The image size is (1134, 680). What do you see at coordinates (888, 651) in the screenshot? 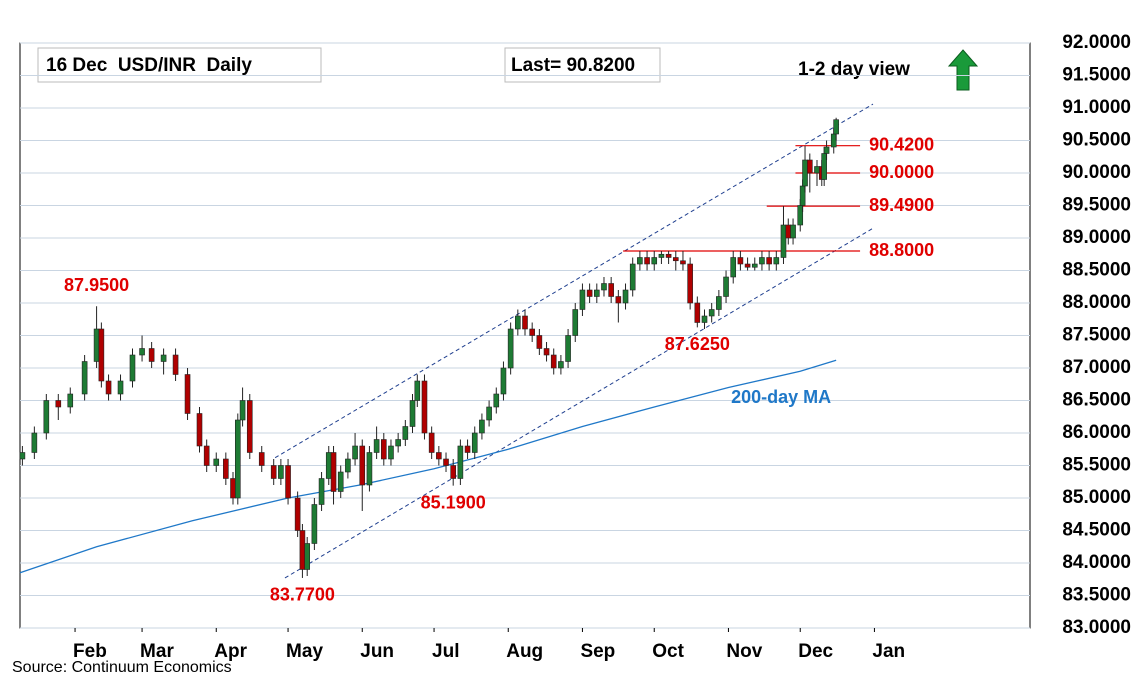
I see `x-tick-label: Jan` at bounding box center [888, 651].